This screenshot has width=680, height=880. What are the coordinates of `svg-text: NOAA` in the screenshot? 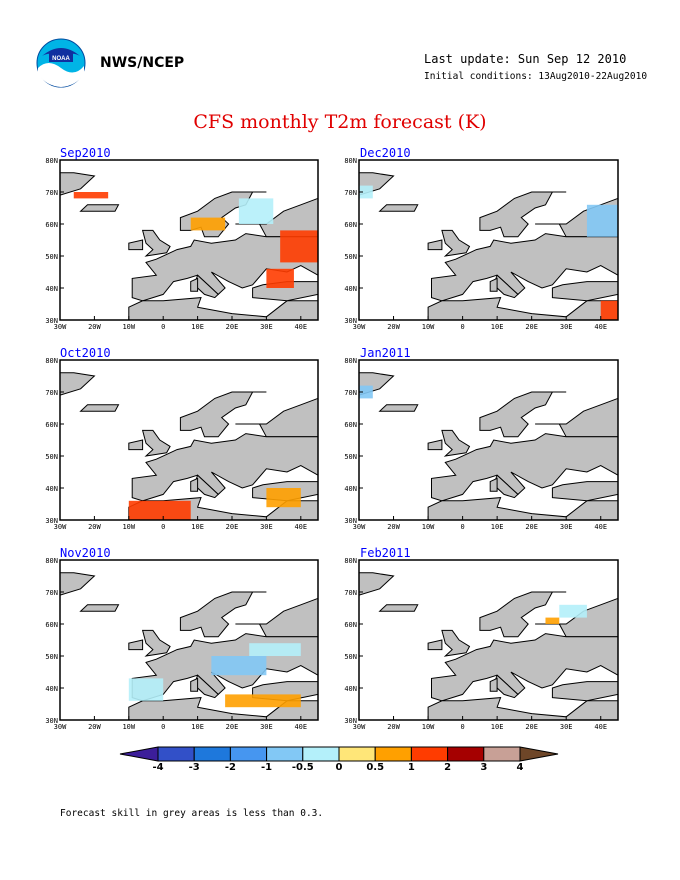 It's located at (61, 59).